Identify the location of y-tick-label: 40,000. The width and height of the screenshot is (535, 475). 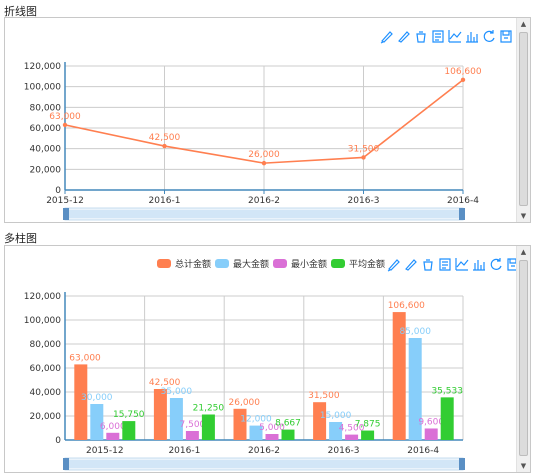
(46, 150).